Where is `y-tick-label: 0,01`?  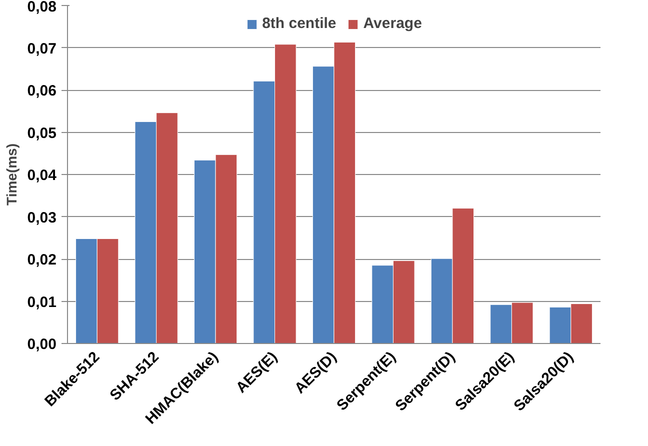
y-tick-label: 0,01 is located at coordinates (42, 302).